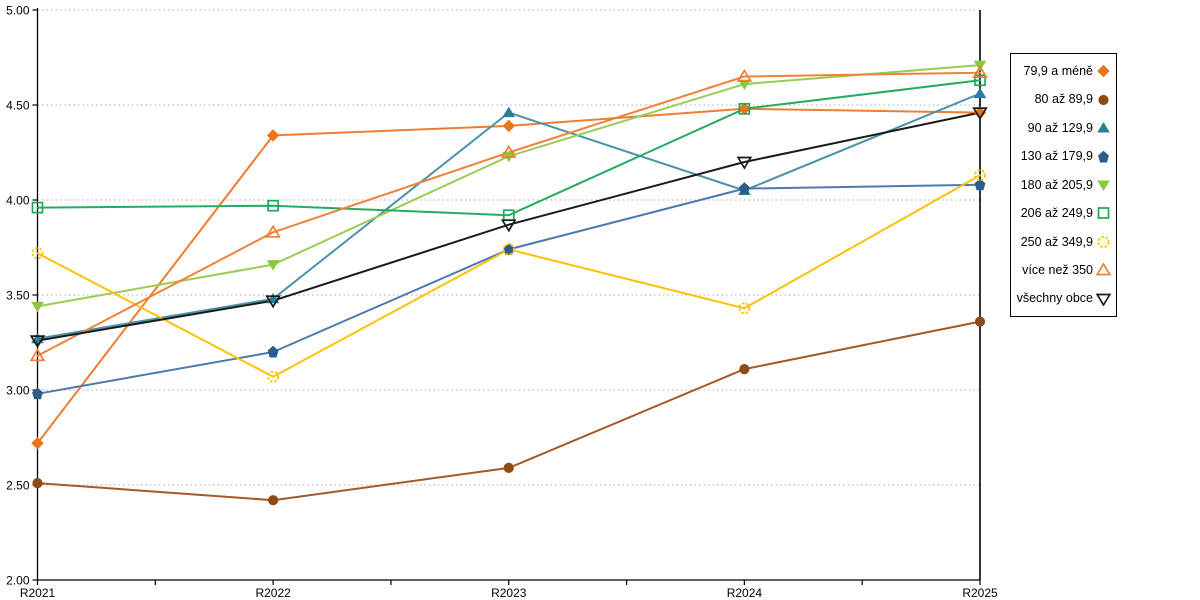 The height and width of the screenshot is (600, 1200). I want to click on legend-item-0: 79,9 a méně, so click(1062, 71).